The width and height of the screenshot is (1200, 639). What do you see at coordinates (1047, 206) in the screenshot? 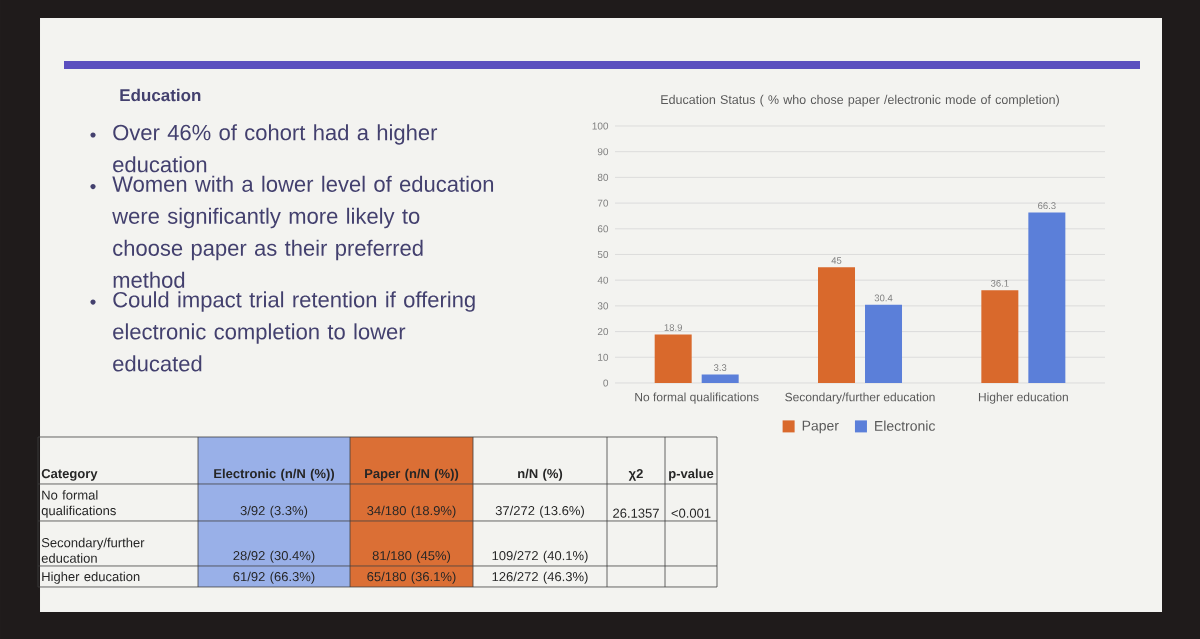
I see `data-label: 66.3` at bounding box center [1047, 206].